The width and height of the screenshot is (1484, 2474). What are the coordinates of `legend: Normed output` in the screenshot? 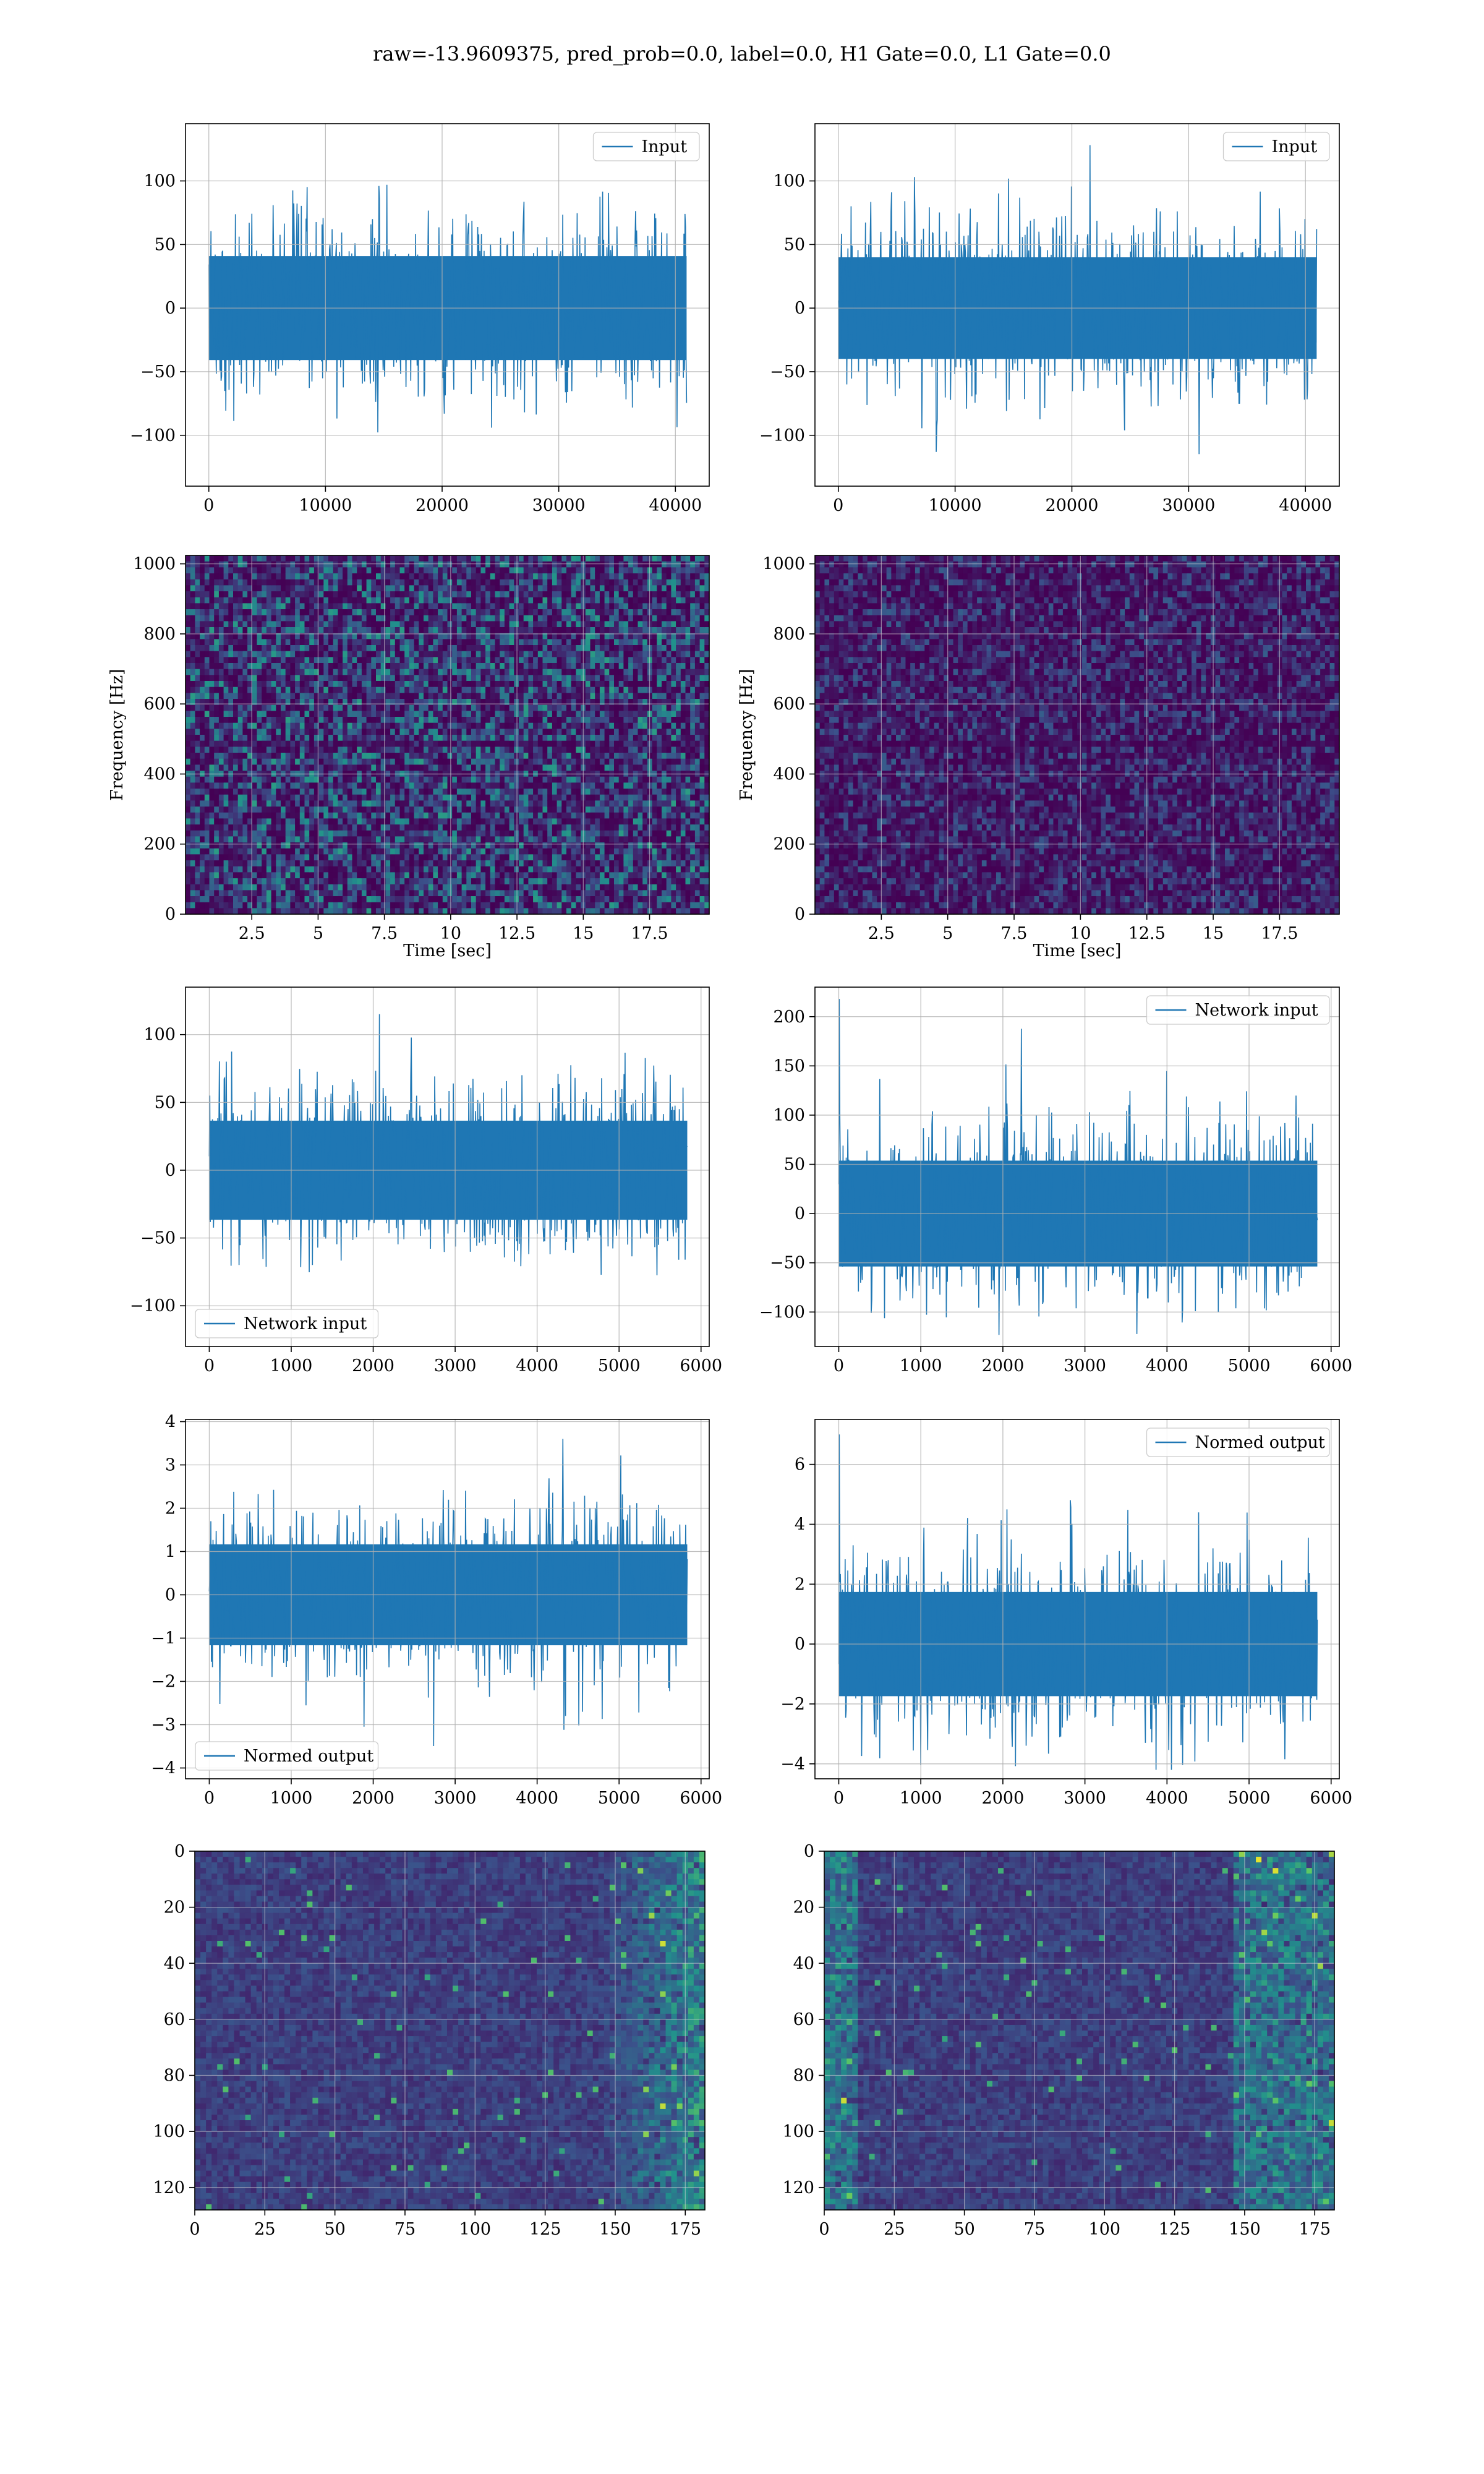 It's located at (287, 1756).